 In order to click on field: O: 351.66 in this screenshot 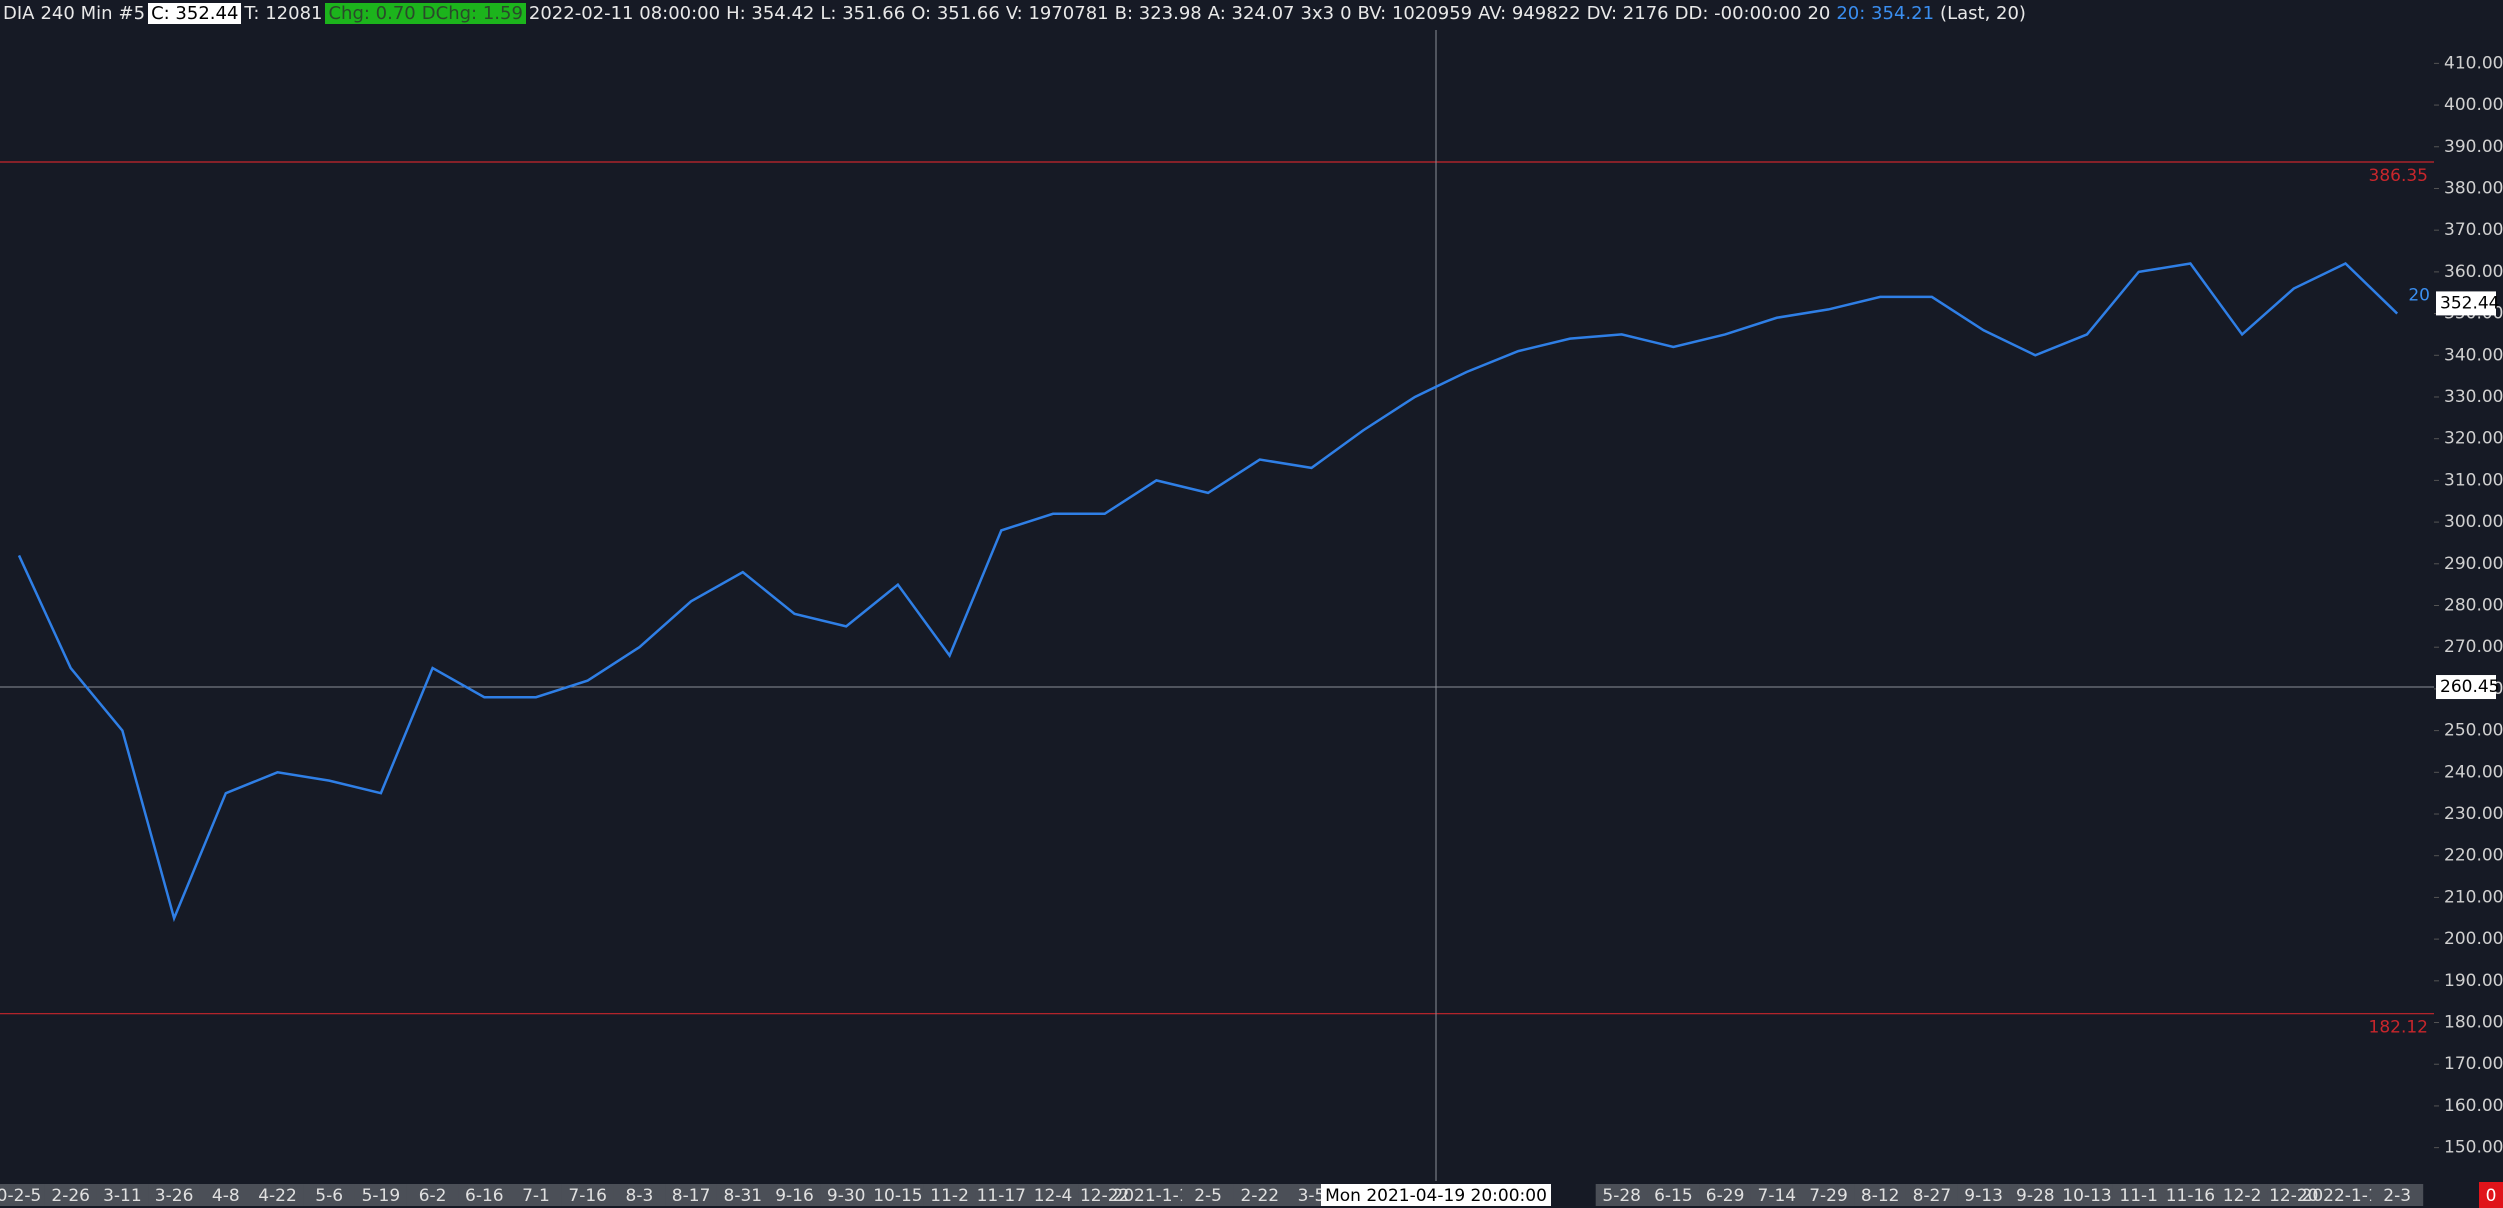, I will do `click(955, 13)`.